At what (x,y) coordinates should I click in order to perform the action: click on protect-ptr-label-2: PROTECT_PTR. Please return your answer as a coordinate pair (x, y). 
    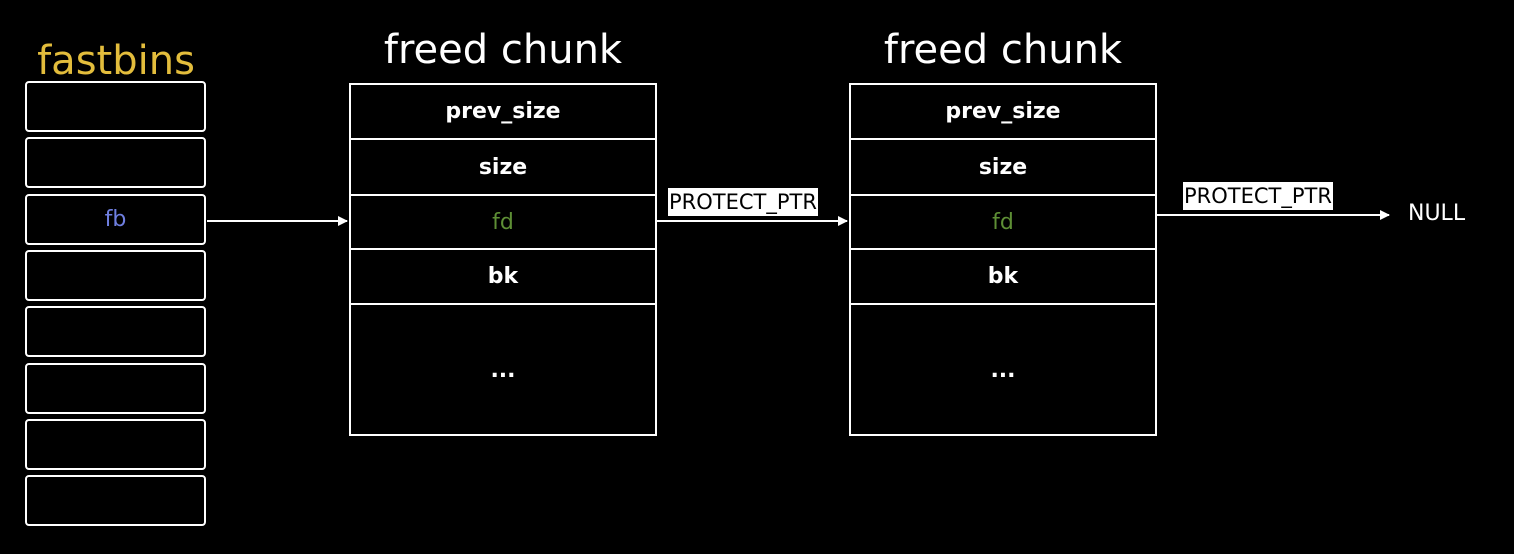
    Looking at the image, I should click on (1258, 196).